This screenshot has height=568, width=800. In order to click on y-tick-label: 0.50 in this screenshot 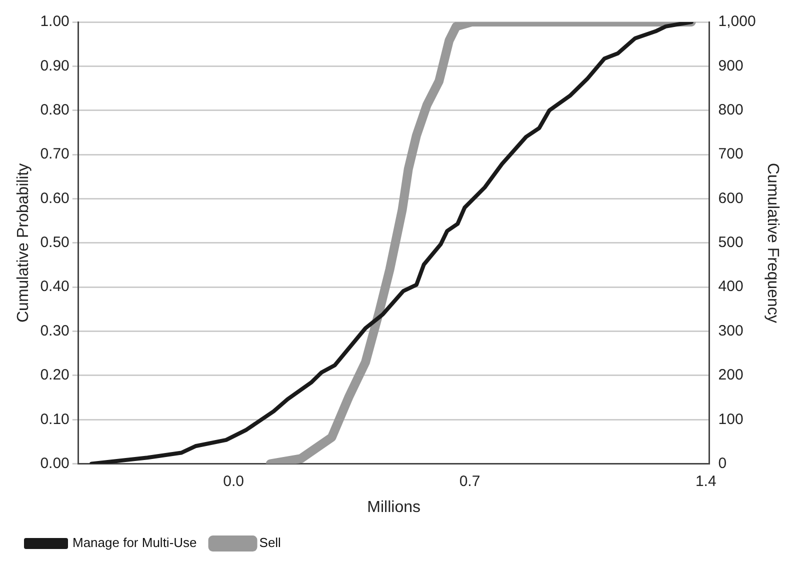, I will do `click(55, 243)`.